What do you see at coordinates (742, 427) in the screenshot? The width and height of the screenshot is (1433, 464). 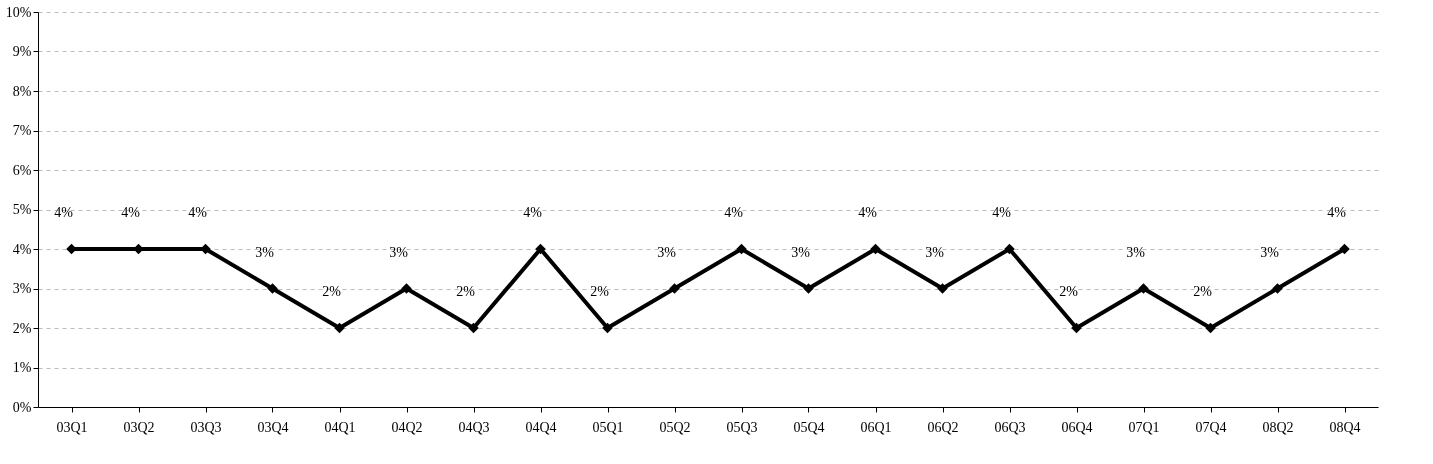 I see `x-tick-label: 05Q3` at bounding box center [742, 427].